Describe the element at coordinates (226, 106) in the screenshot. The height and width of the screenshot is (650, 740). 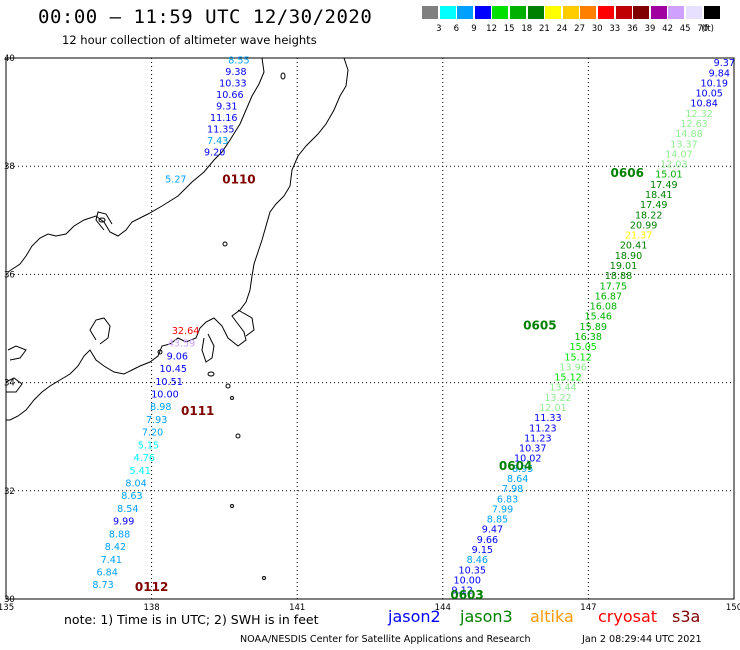
I see `wave-height-value: 9.31` at that location.